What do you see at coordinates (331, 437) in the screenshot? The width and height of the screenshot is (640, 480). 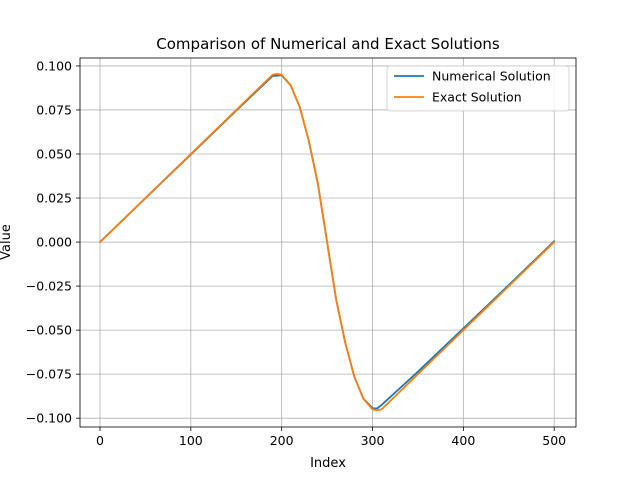 I see `x-axis-ticks: 0 100 200 300 400 500` at bounding box center [331, 437].